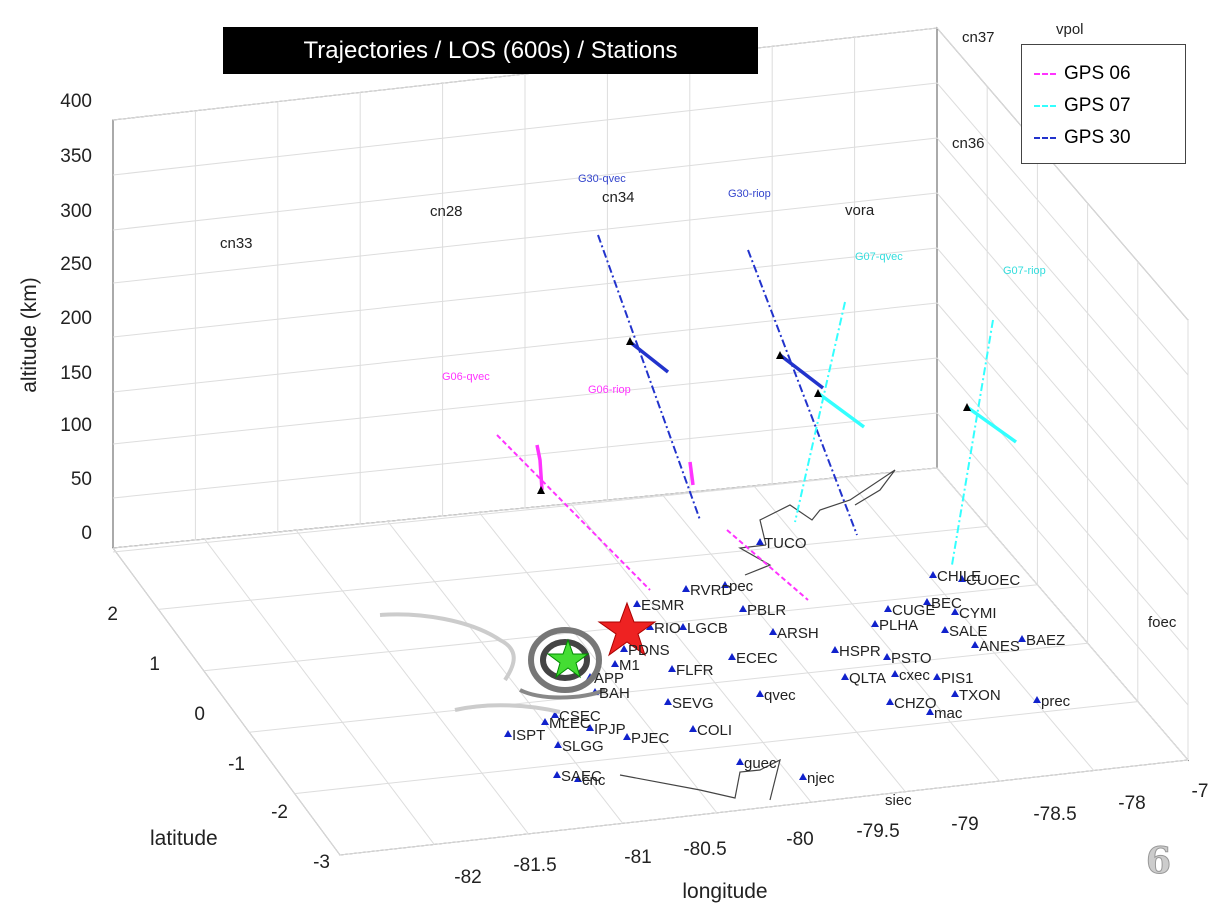  Describe the element at coordinates (492, 663) in the screenshot. I see `contour-shapes` at that location.